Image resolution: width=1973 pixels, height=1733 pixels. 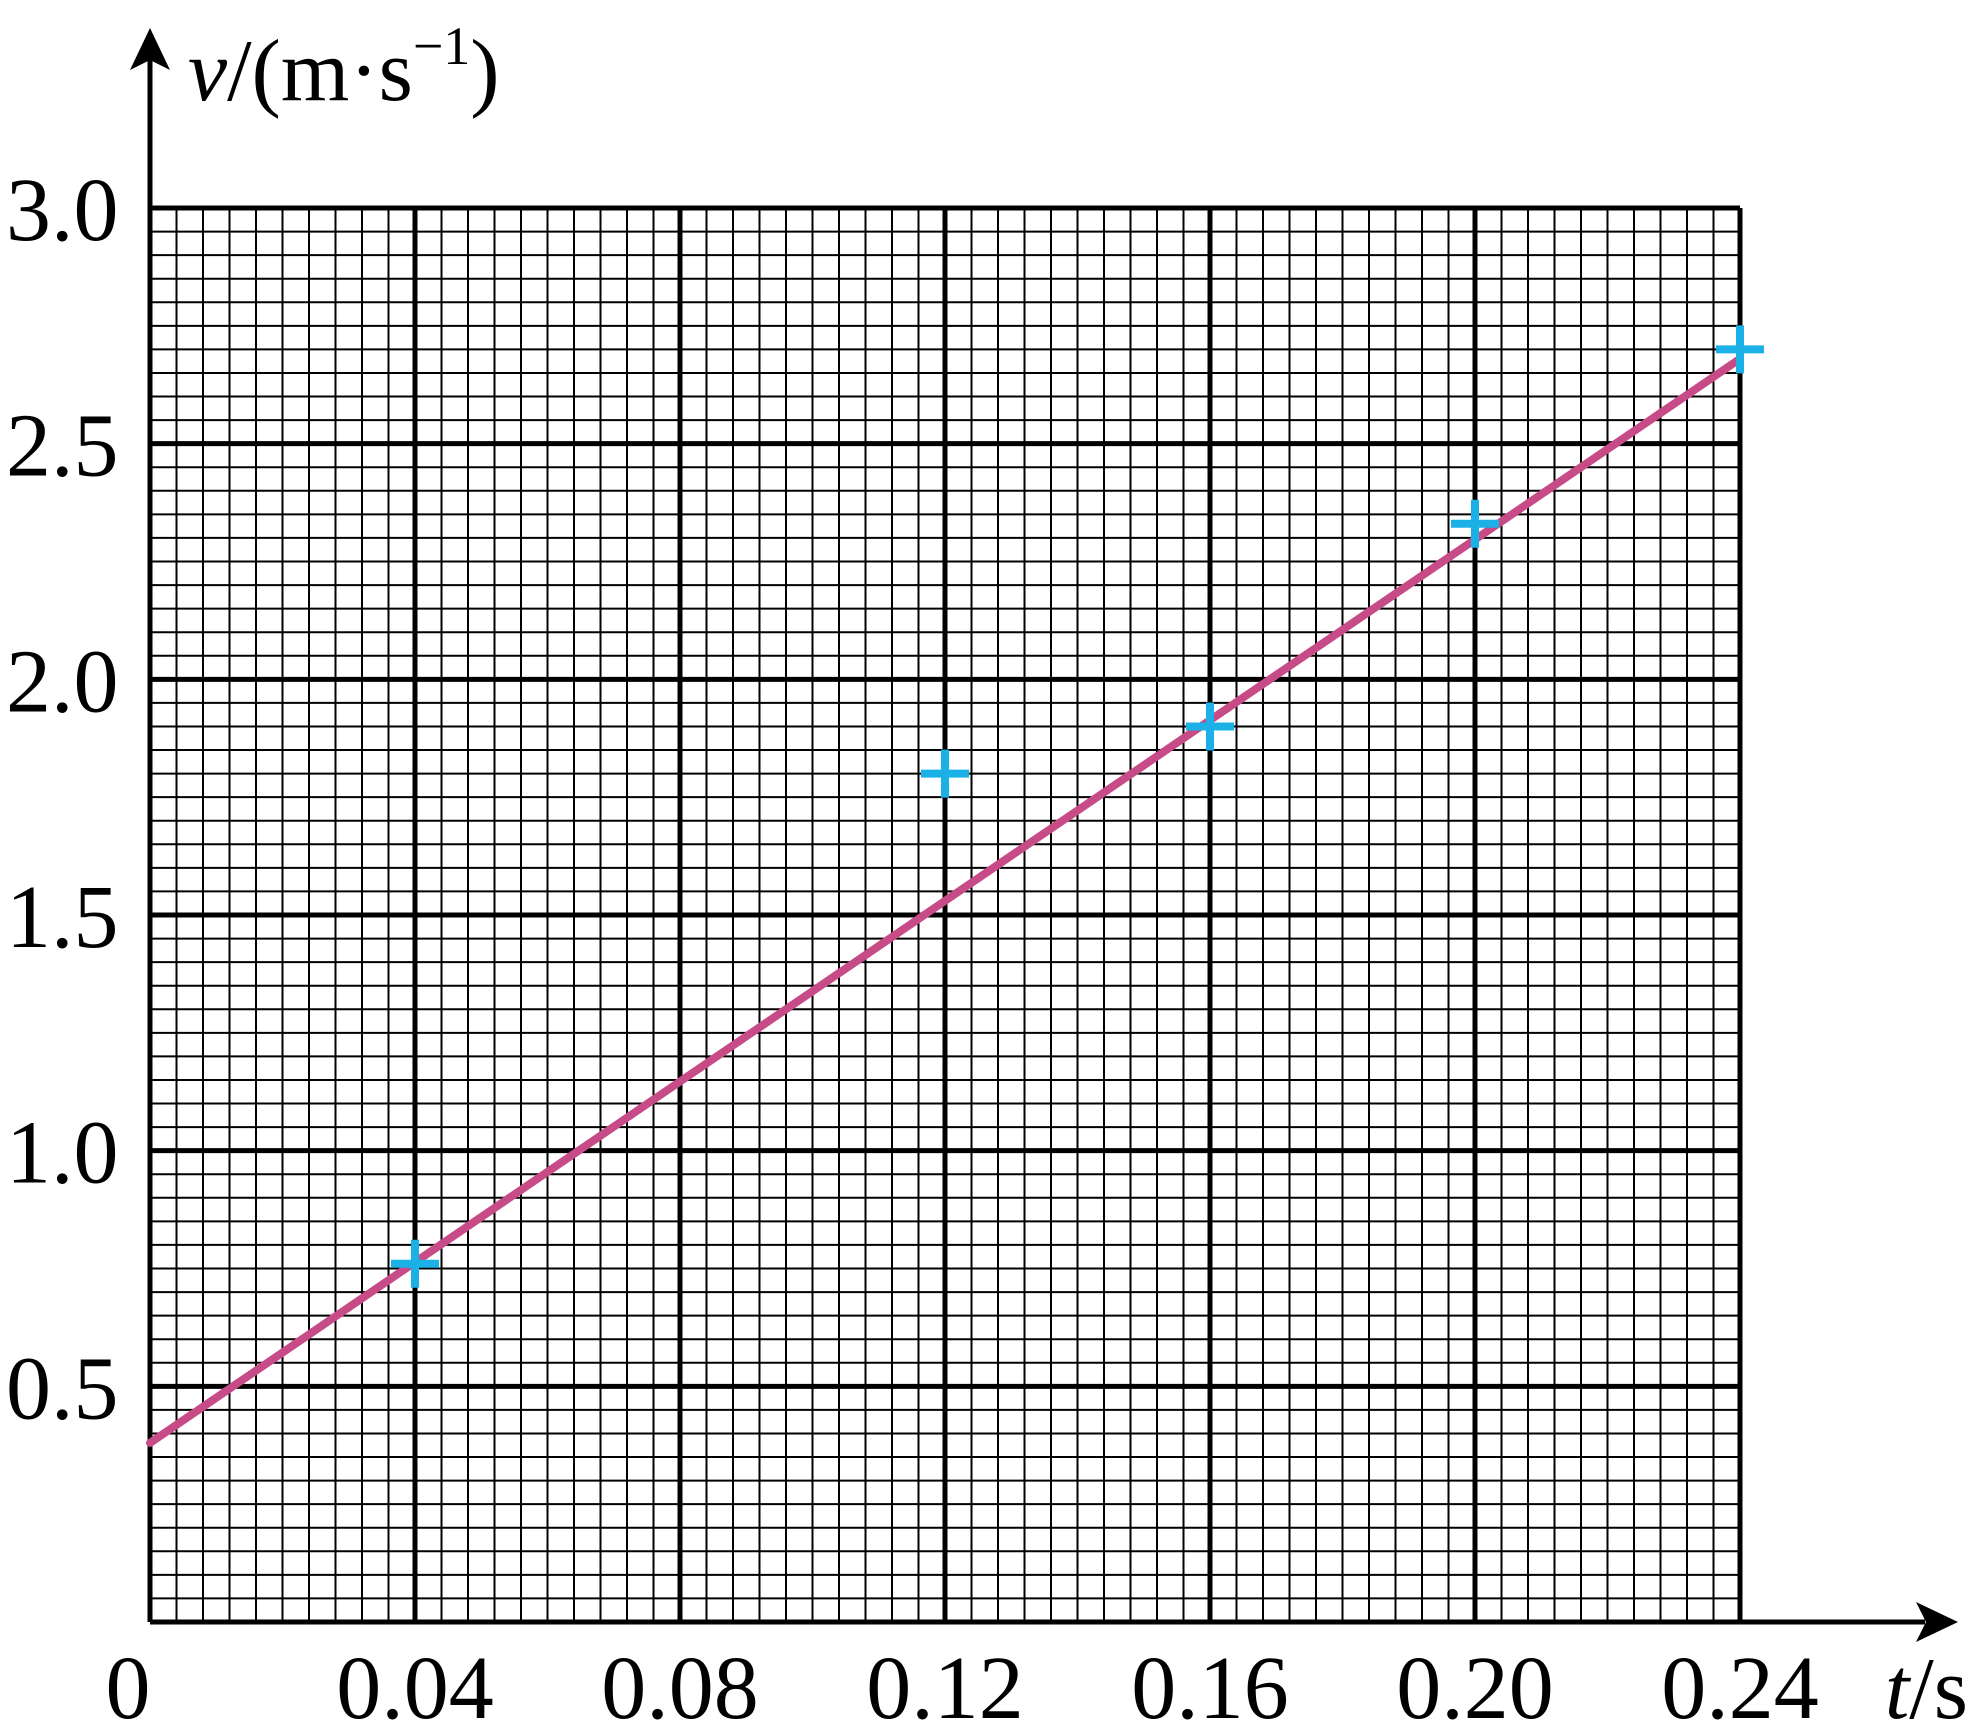 I want to click on y-tick-label: 1.5, so click(x=62, y=917).